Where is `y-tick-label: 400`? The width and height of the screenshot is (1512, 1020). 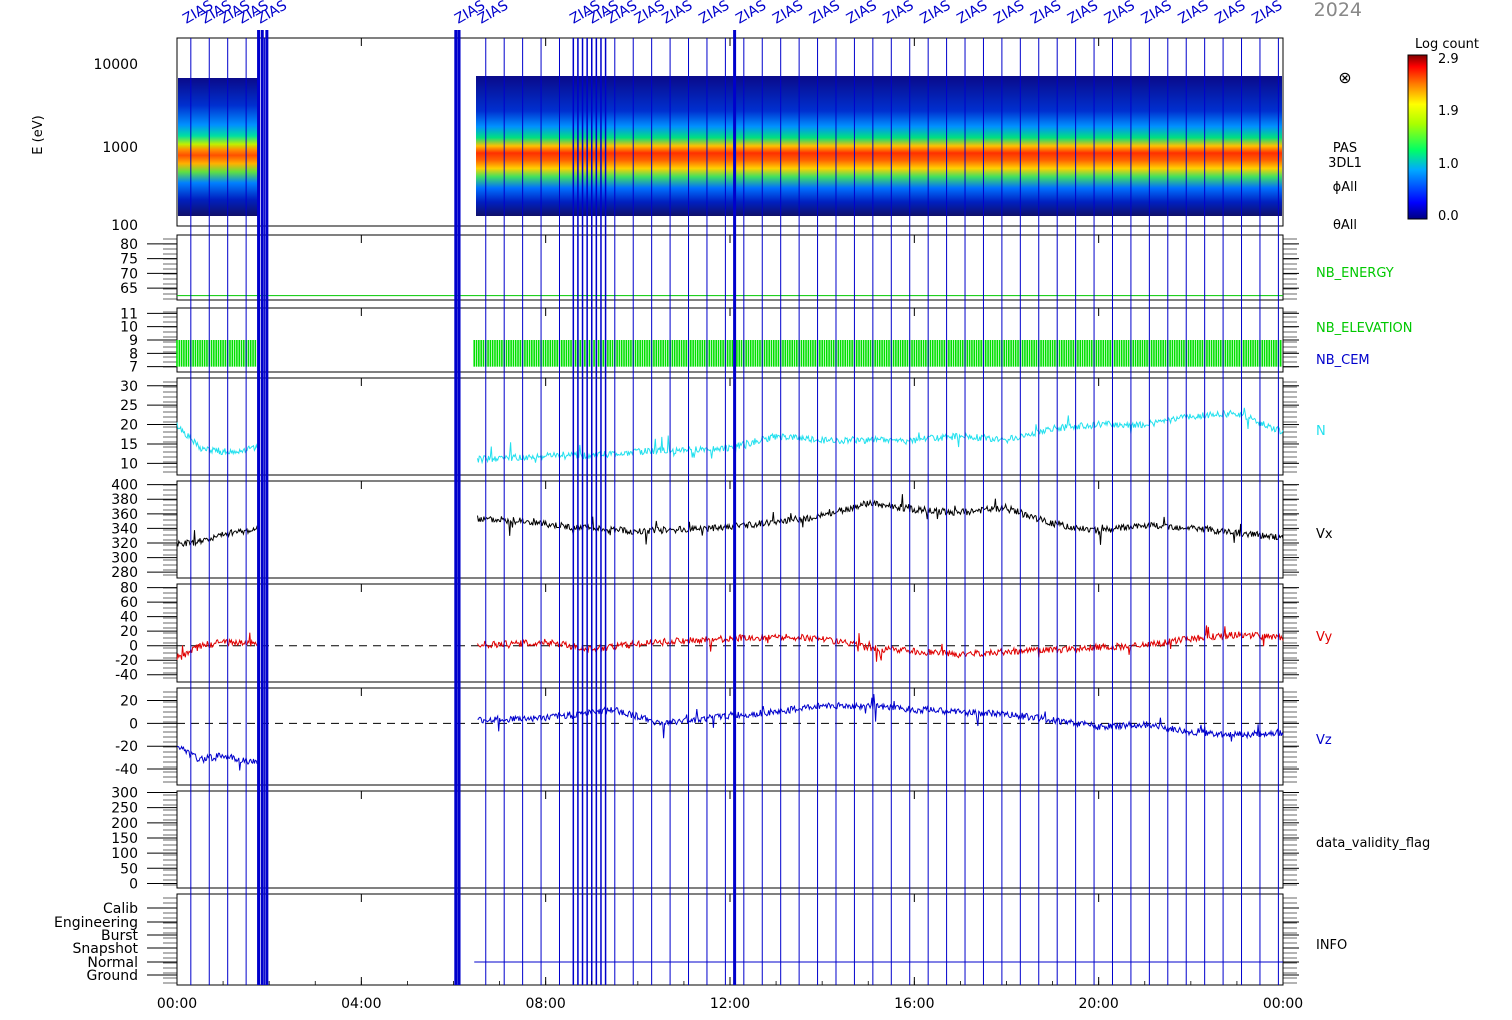 y-tick-label: 400 is located at coordinates (124, 486).